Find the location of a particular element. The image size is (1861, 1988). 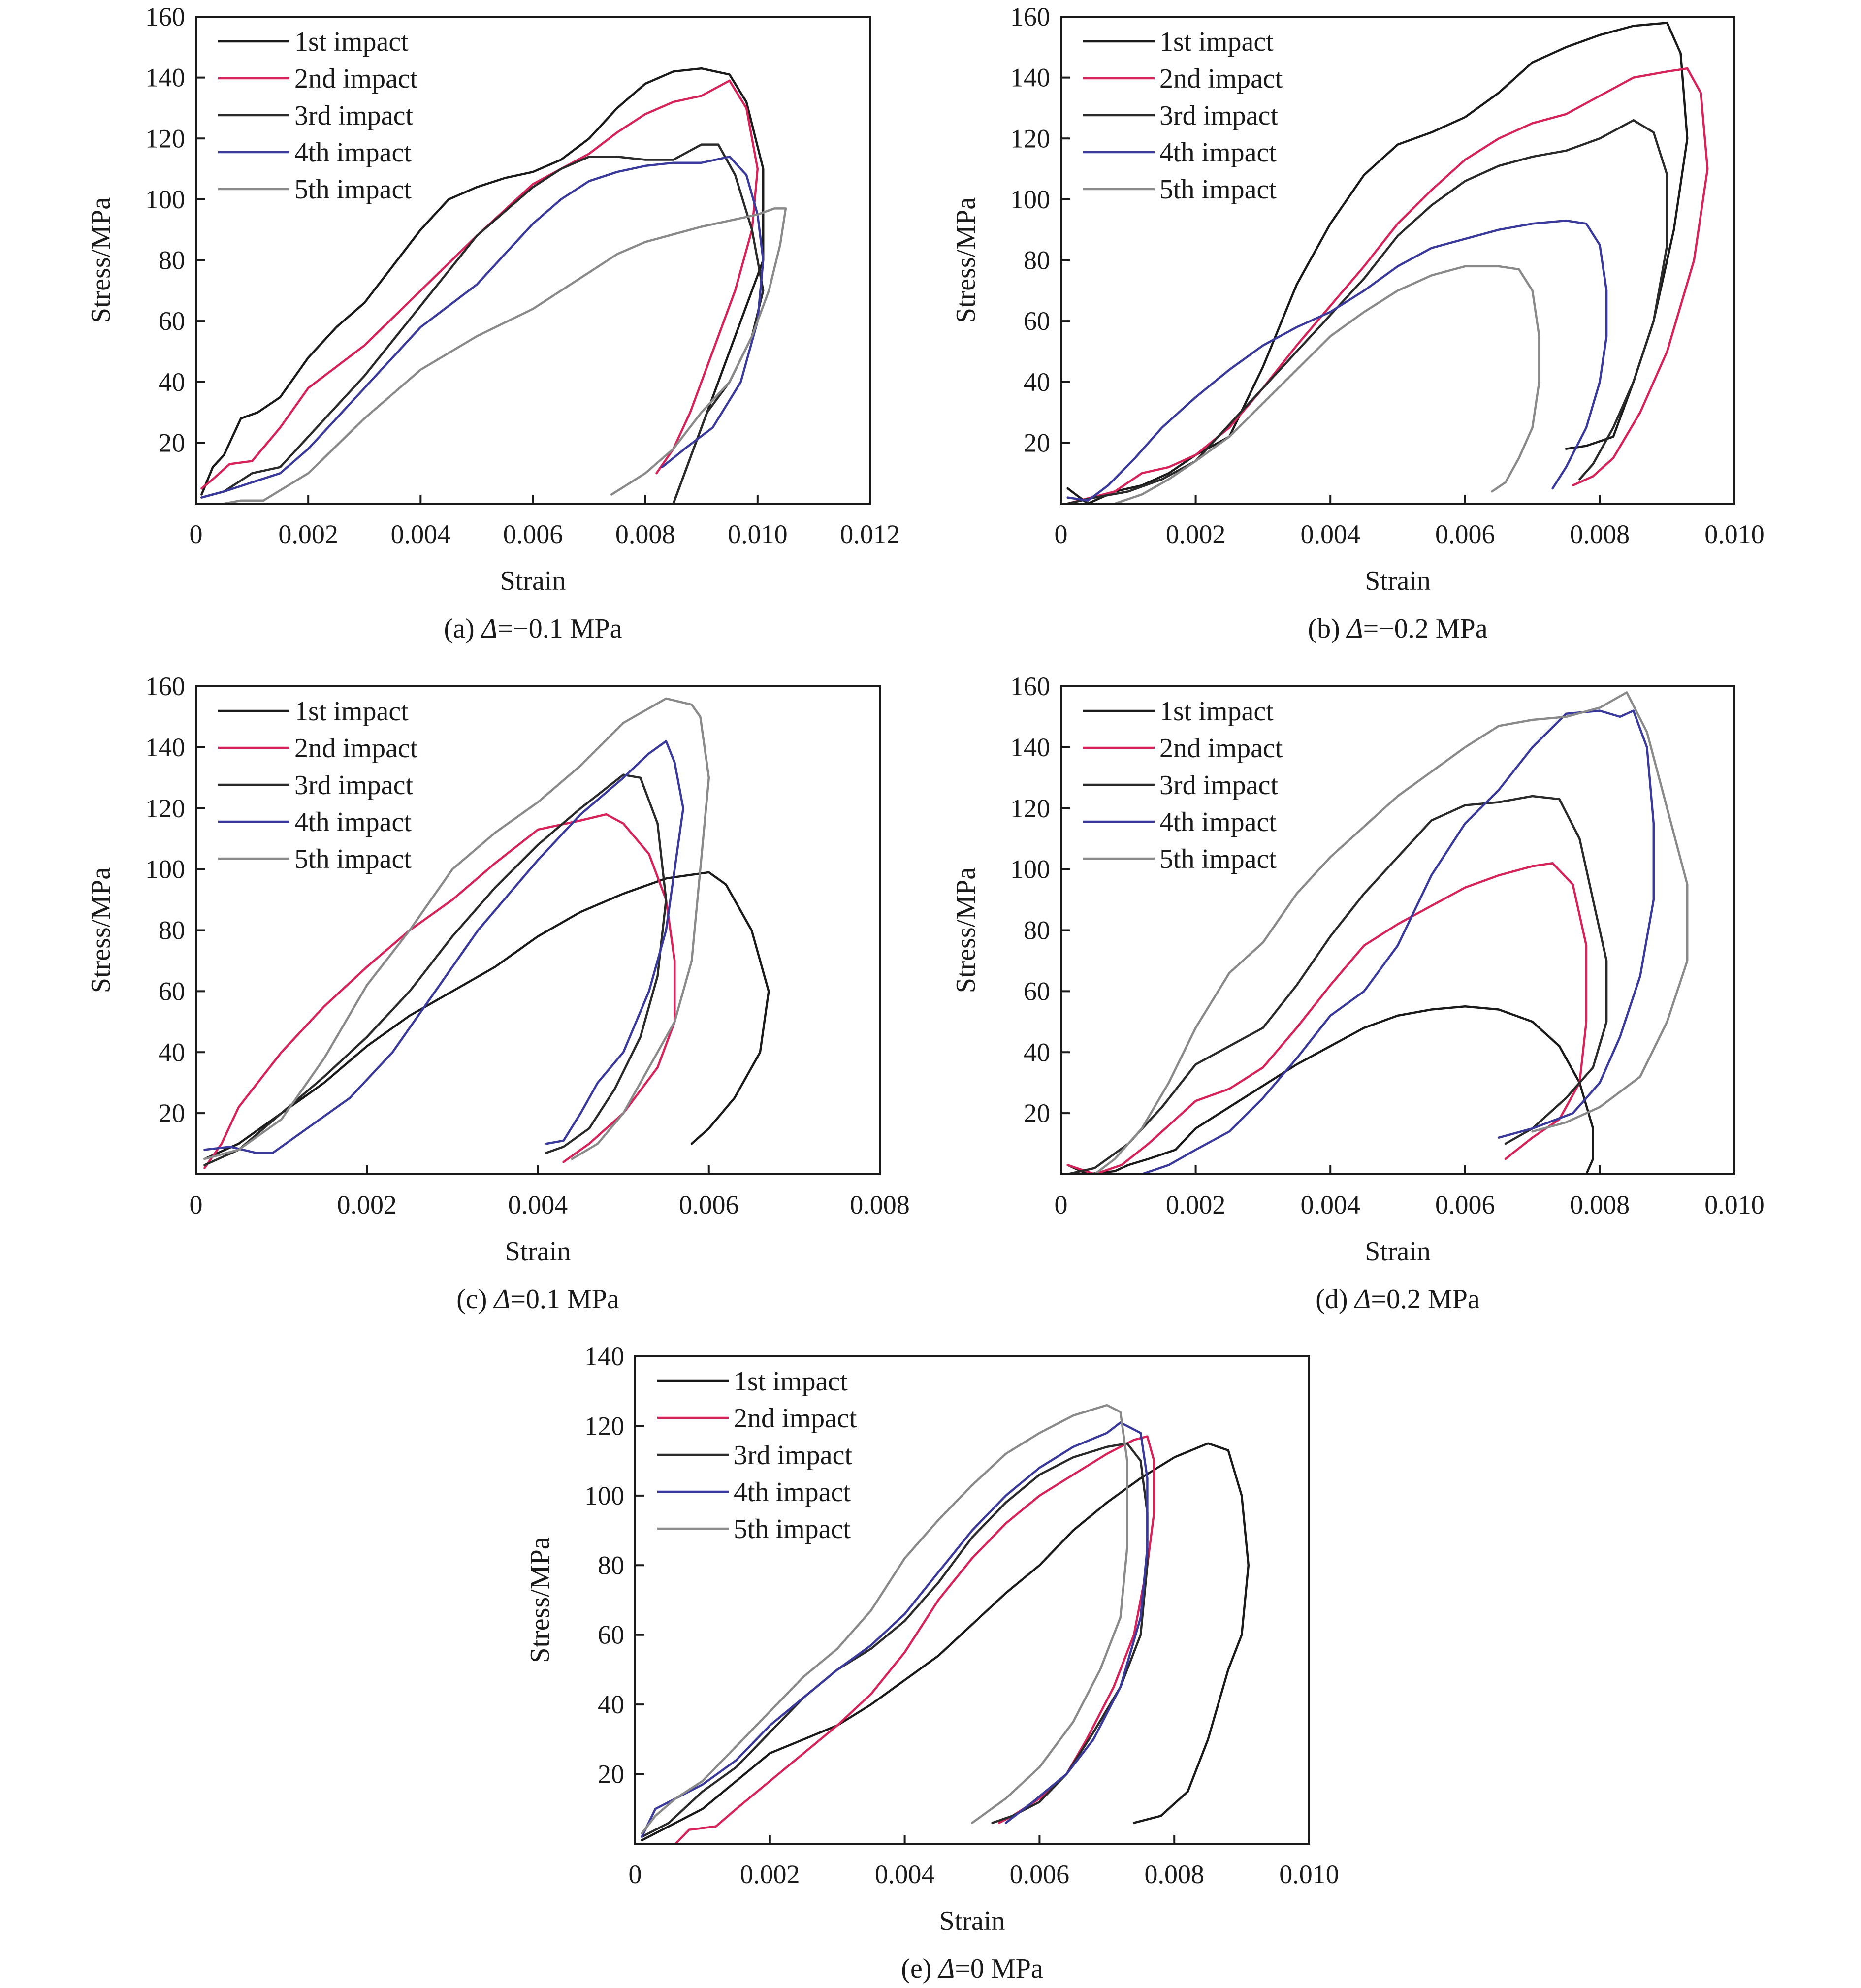

panel-caption: (a) Δ=−0.1 MPa is located at coordinates (533, 628).